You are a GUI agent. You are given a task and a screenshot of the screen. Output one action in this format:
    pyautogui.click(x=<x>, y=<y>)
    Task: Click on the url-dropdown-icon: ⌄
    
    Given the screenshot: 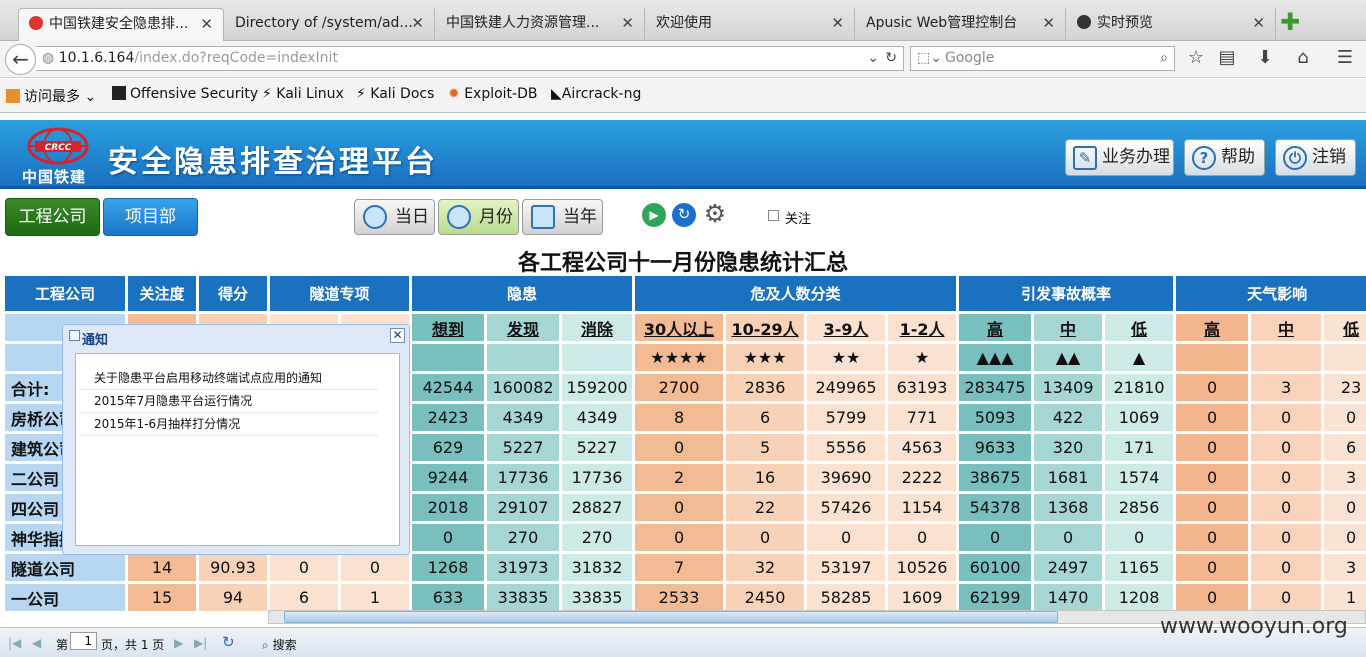 What is the action you would take?
    pyautogui.click(x=873, y=58)
    